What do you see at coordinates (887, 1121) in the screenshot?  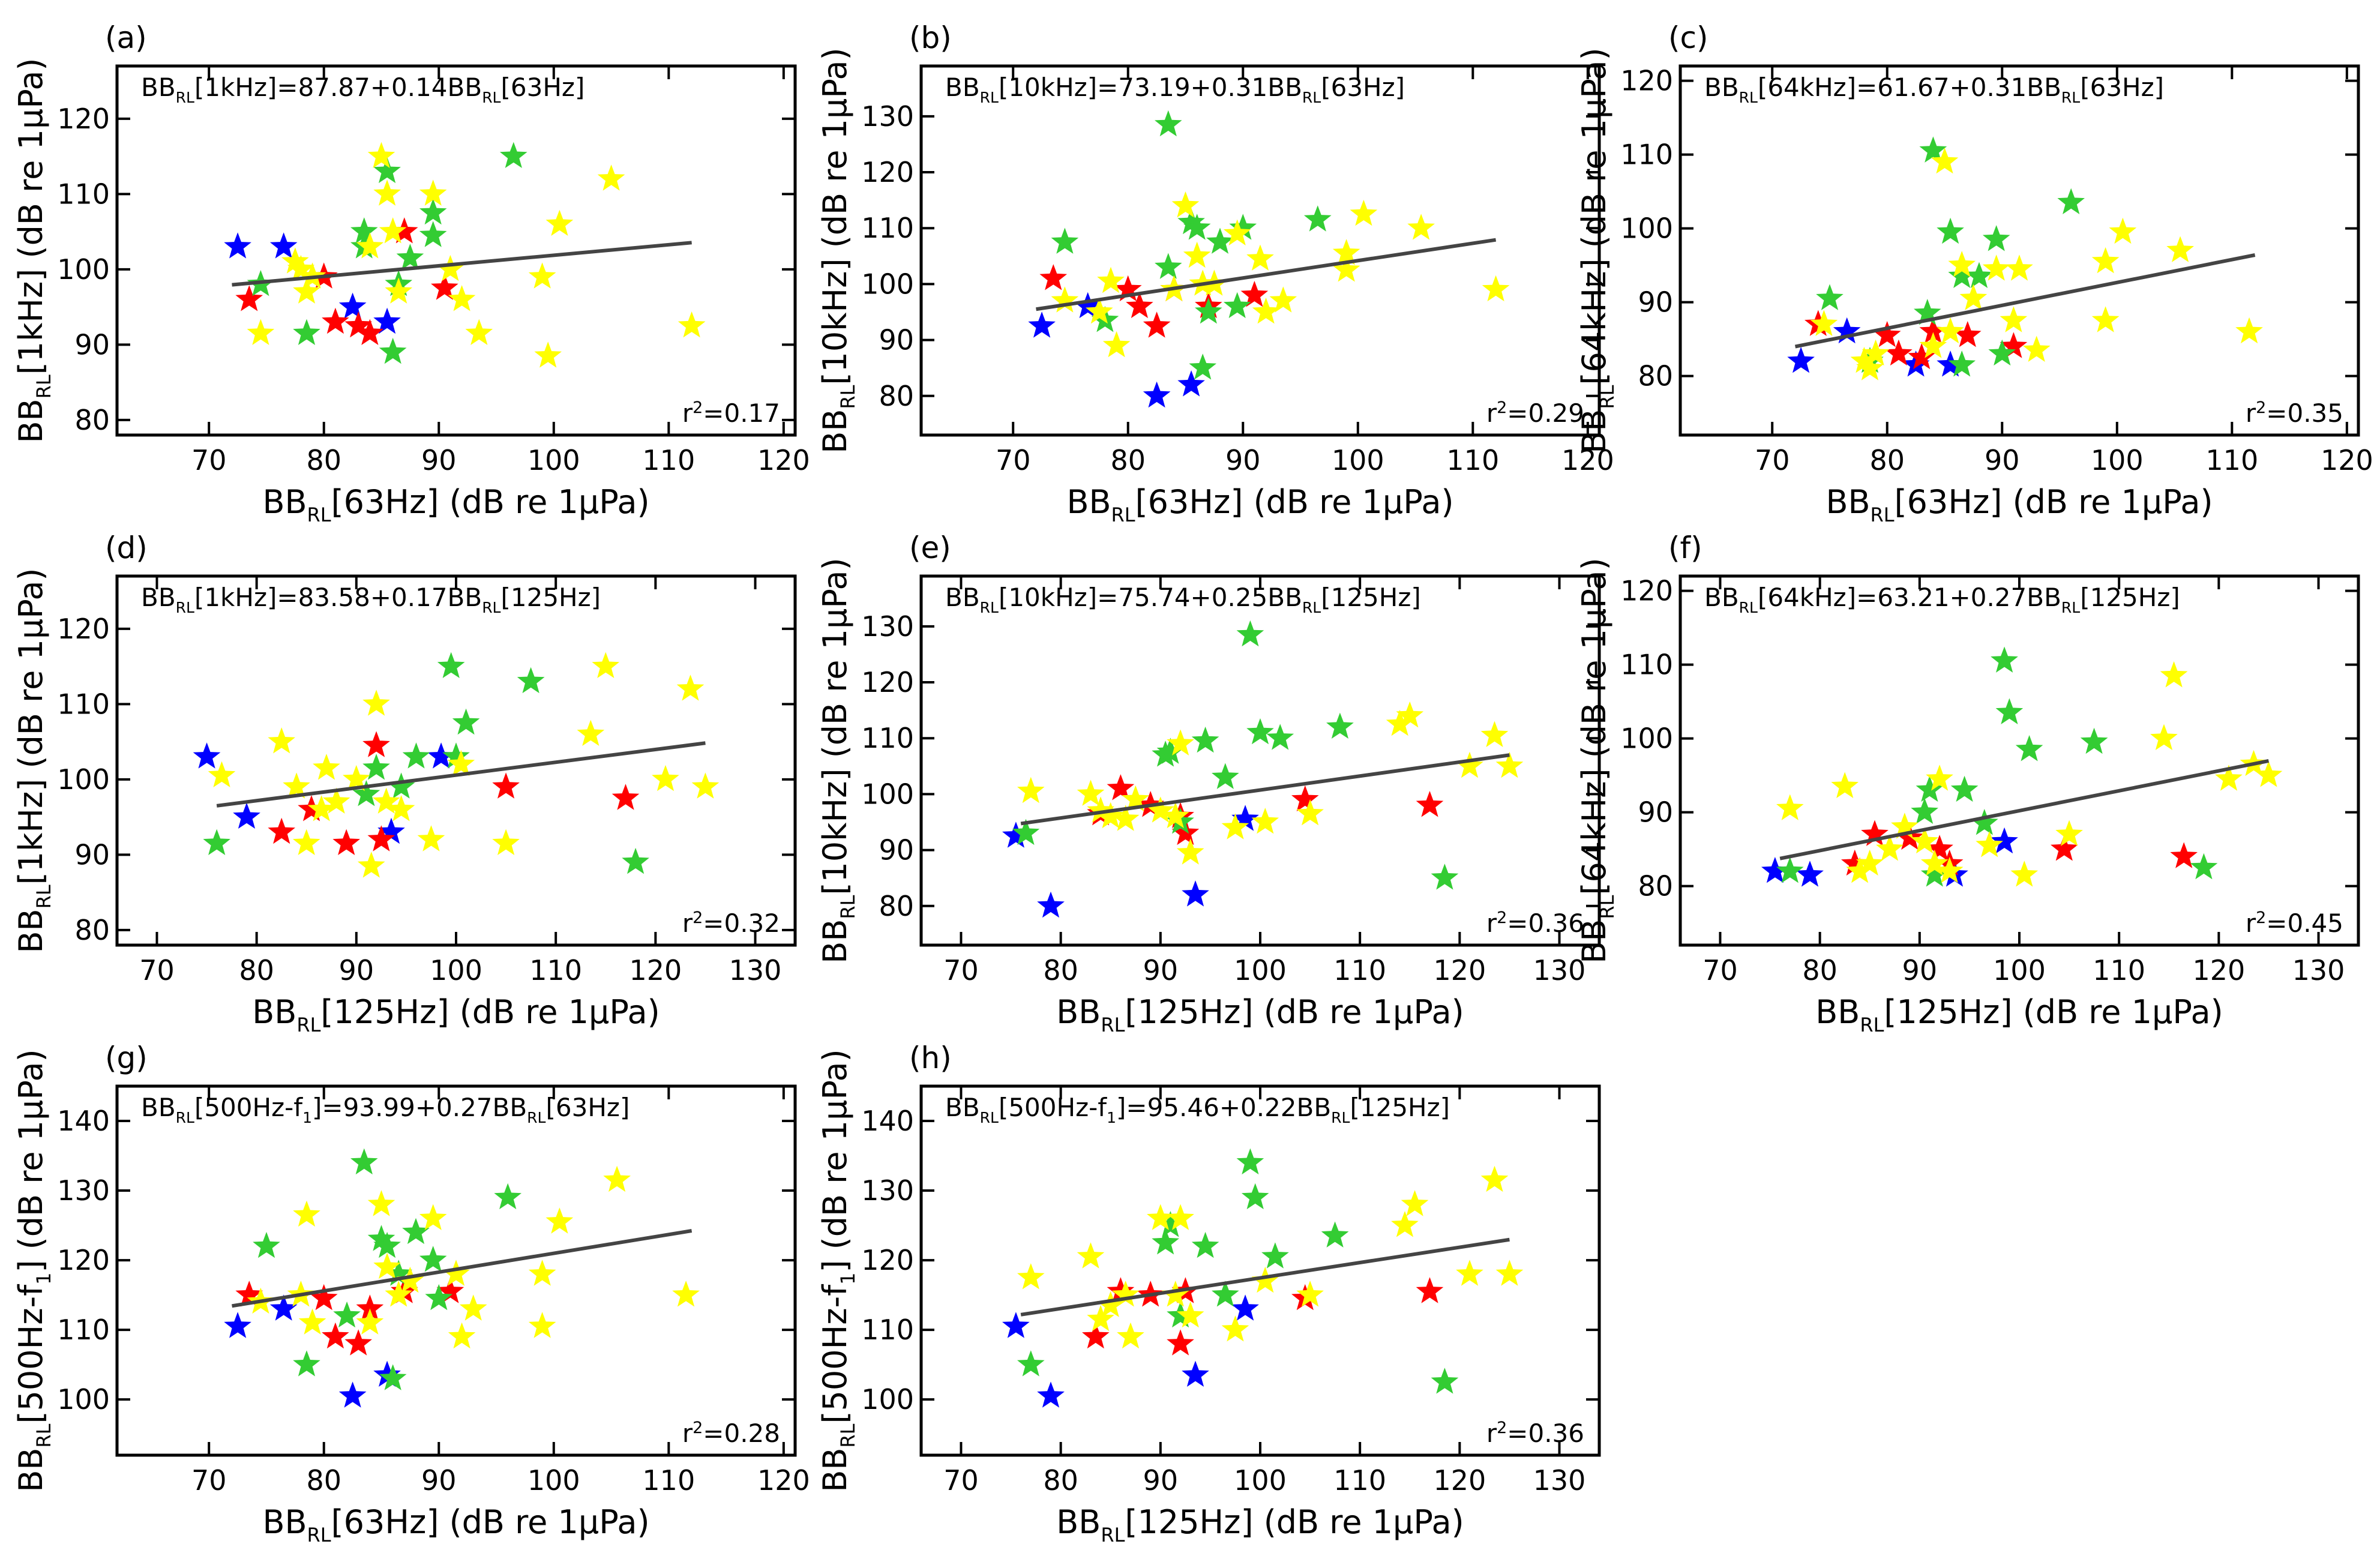 I see `y-tick-label: 140` at bounding box center [887, 1121].